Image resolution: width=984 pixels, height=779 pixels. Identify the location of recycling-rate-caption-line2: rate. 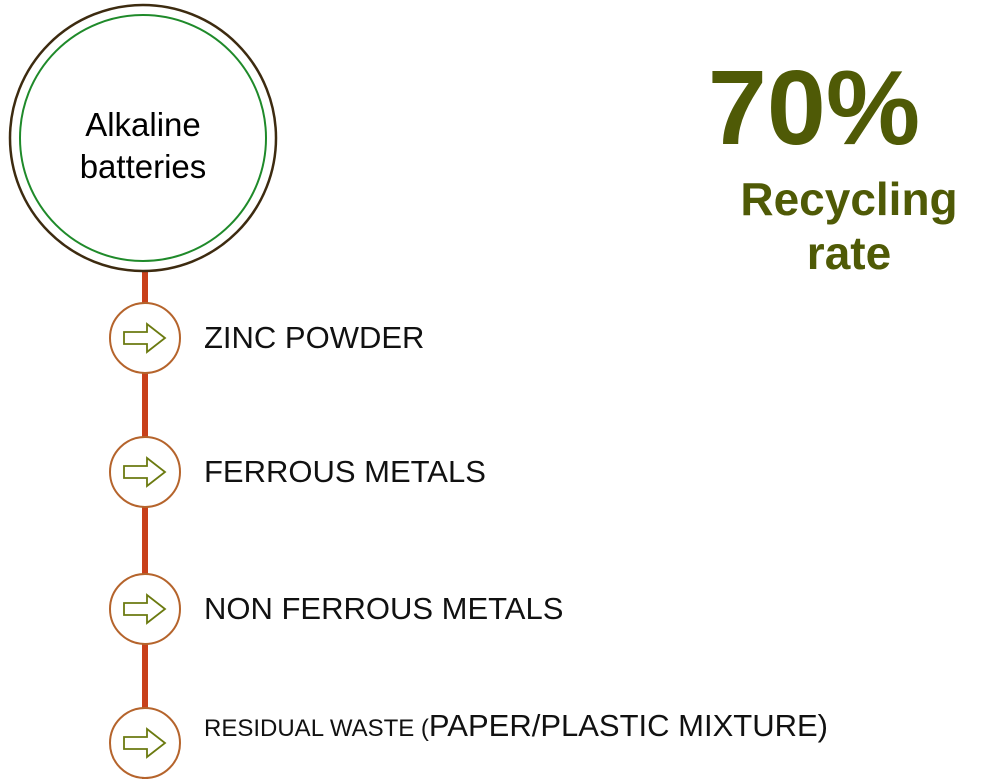
(849, 253).